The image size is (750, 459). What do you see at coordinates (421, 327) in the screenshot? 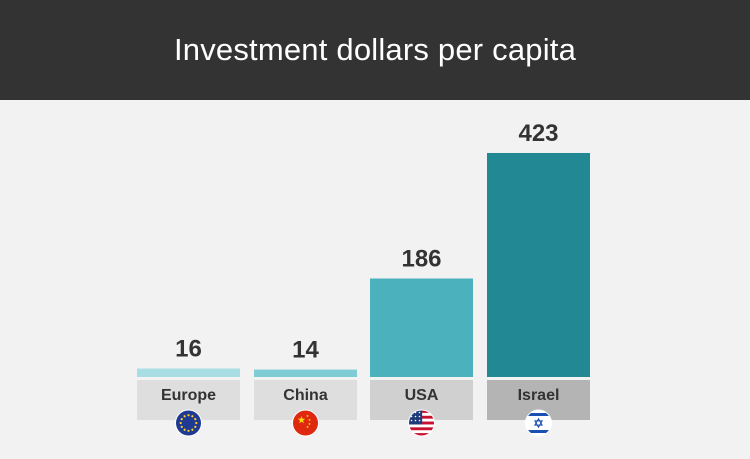
I see `bar-usa` at bounding box center [421, 327].